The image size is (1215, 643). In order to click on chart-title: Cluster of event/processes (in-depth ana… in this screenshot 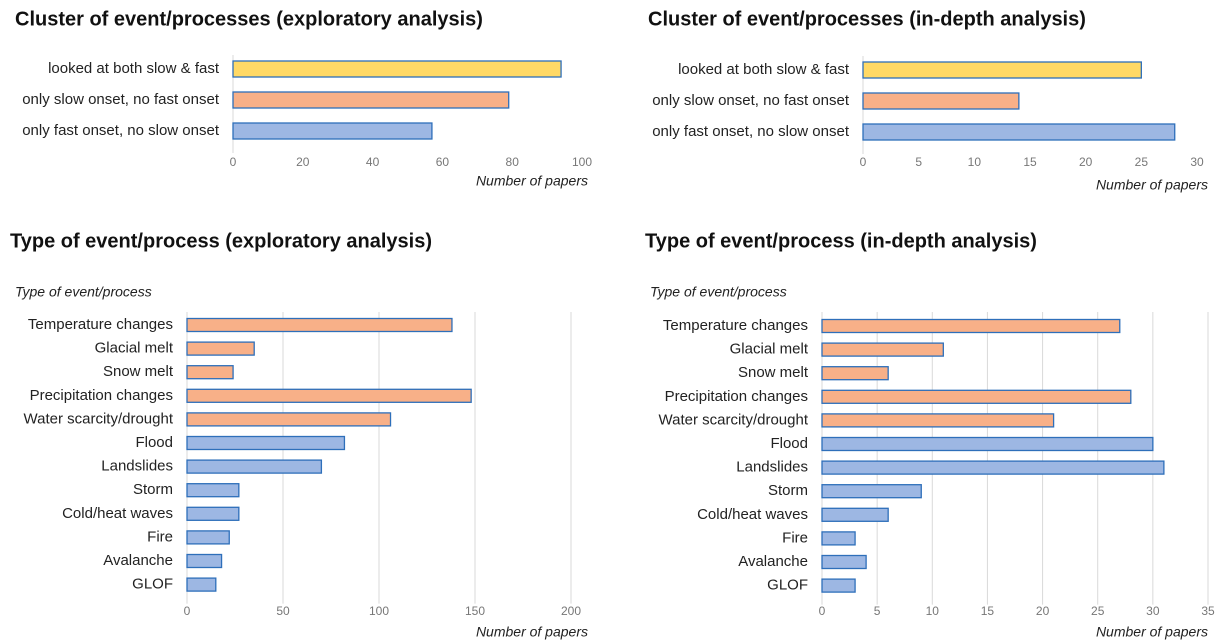, I will do `click(867, 19)`.